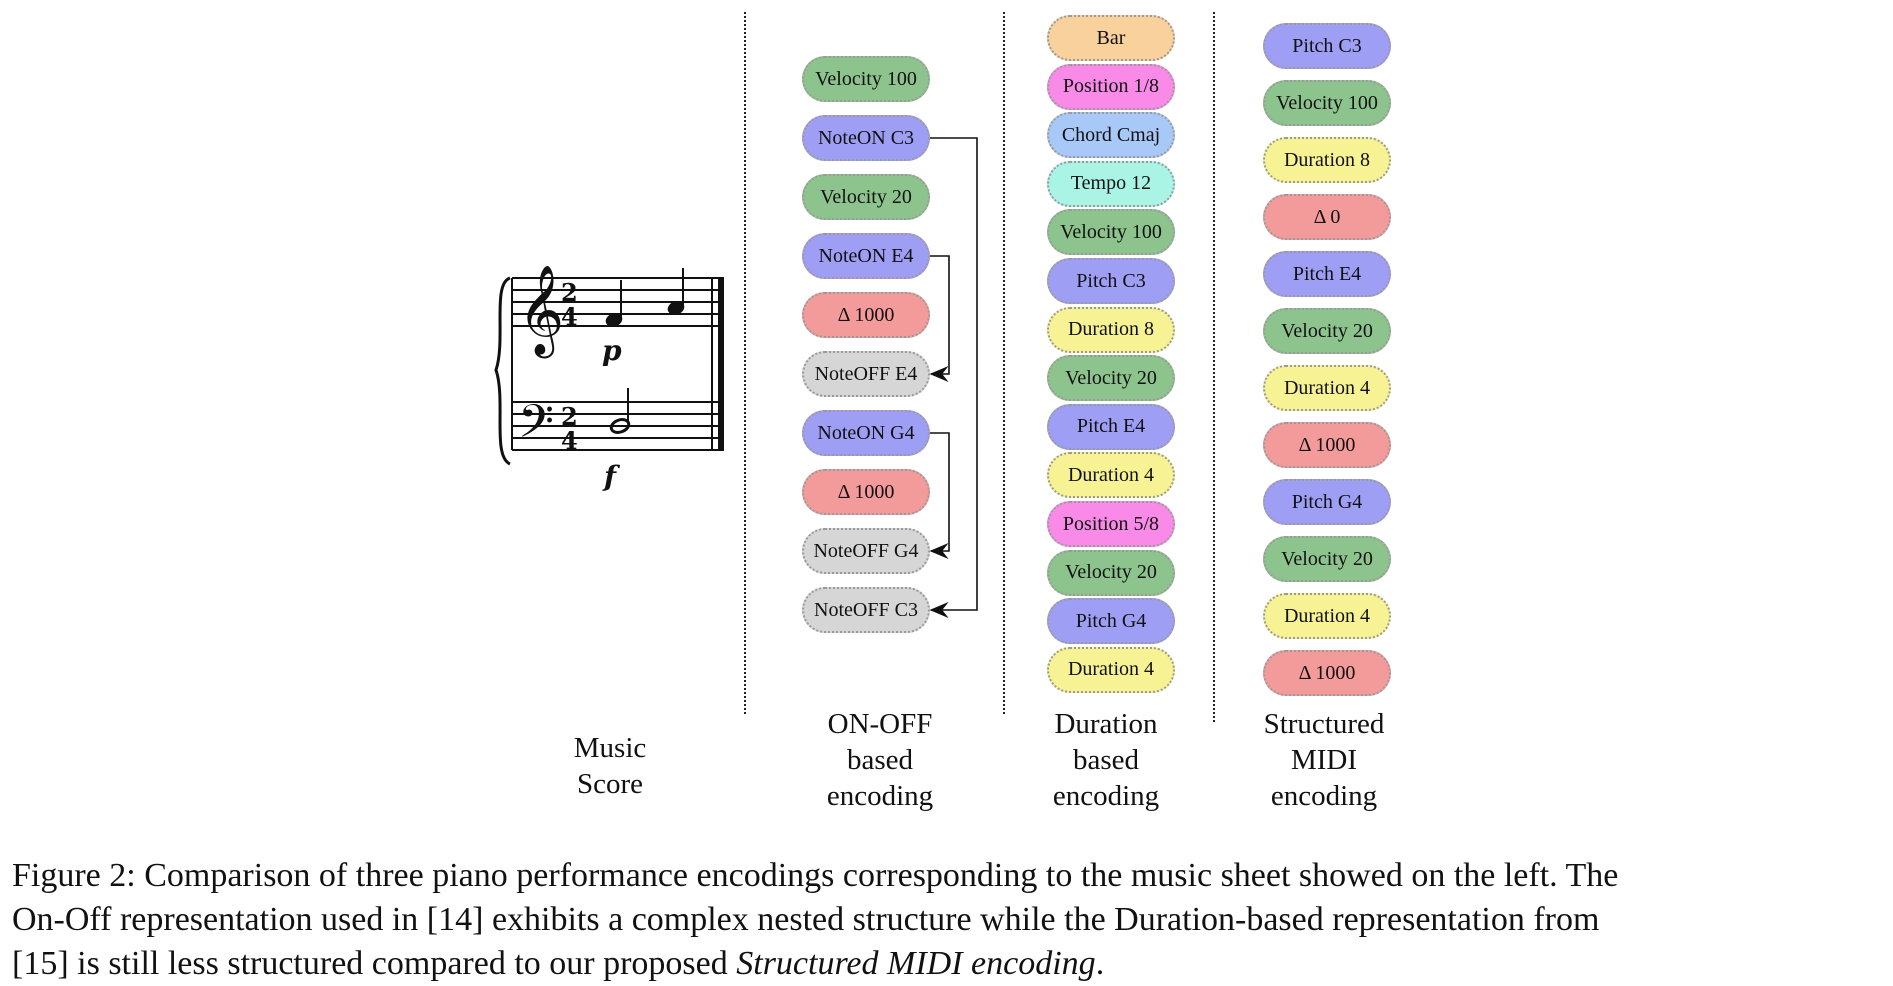  Describe the element at coordinates (536, 427) in the screenshot. I see `bass-clef-icon: 𝄢` at that location.